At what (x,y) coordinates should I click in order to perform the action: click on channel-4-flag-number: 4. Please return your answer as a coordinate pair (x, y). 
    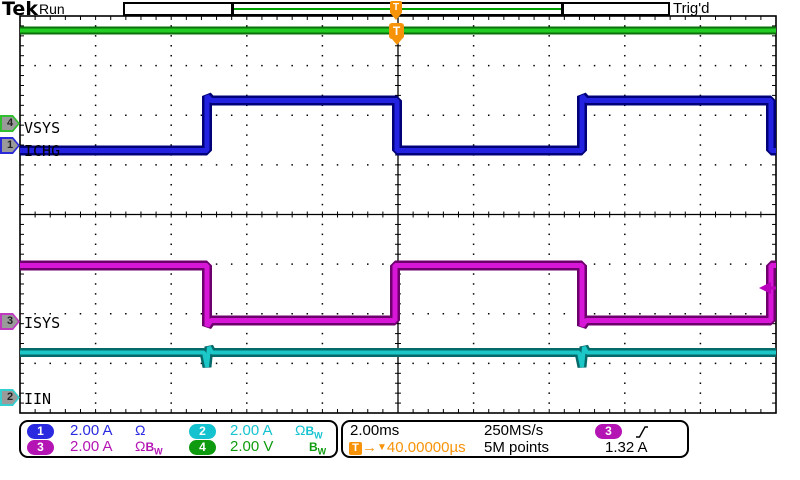
    Looking at the image, I should click on (10, 123).